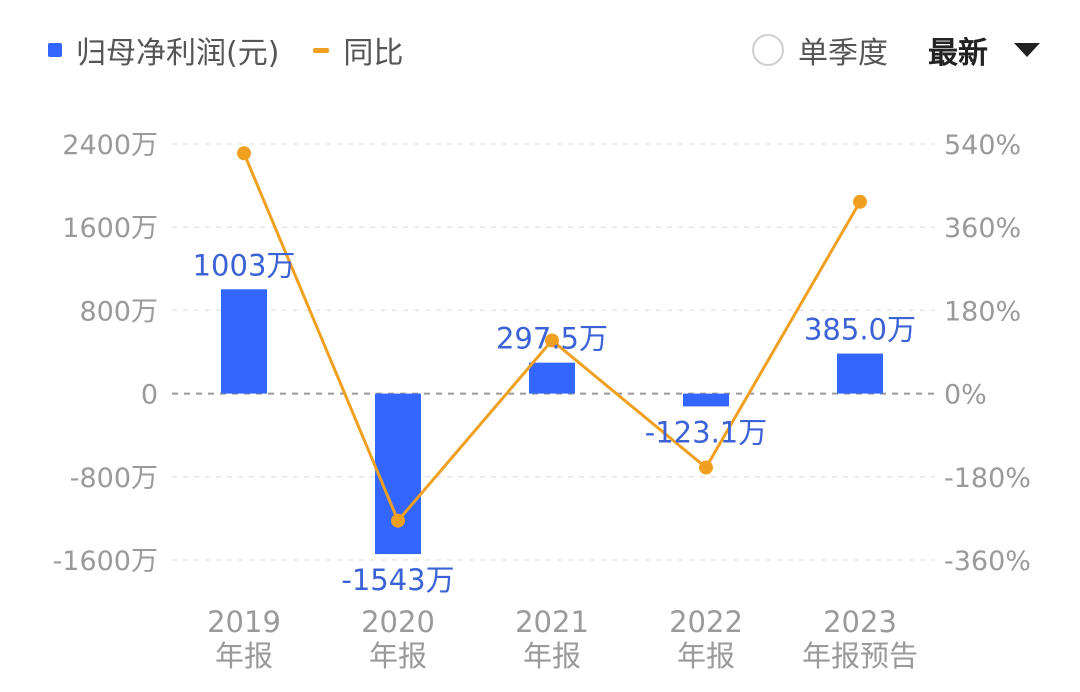 The image size is (1080, 692). What do you see at coordinates (178, 53) in the screenshot?
I see `legend-label-net-profit: 归母净利润(元)` at bounding box center [178, 53].